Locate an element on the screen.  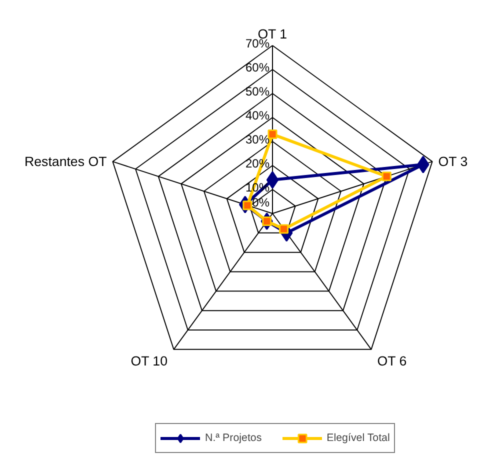
y-tick-label: 60% is located at coordinates (257, 67).